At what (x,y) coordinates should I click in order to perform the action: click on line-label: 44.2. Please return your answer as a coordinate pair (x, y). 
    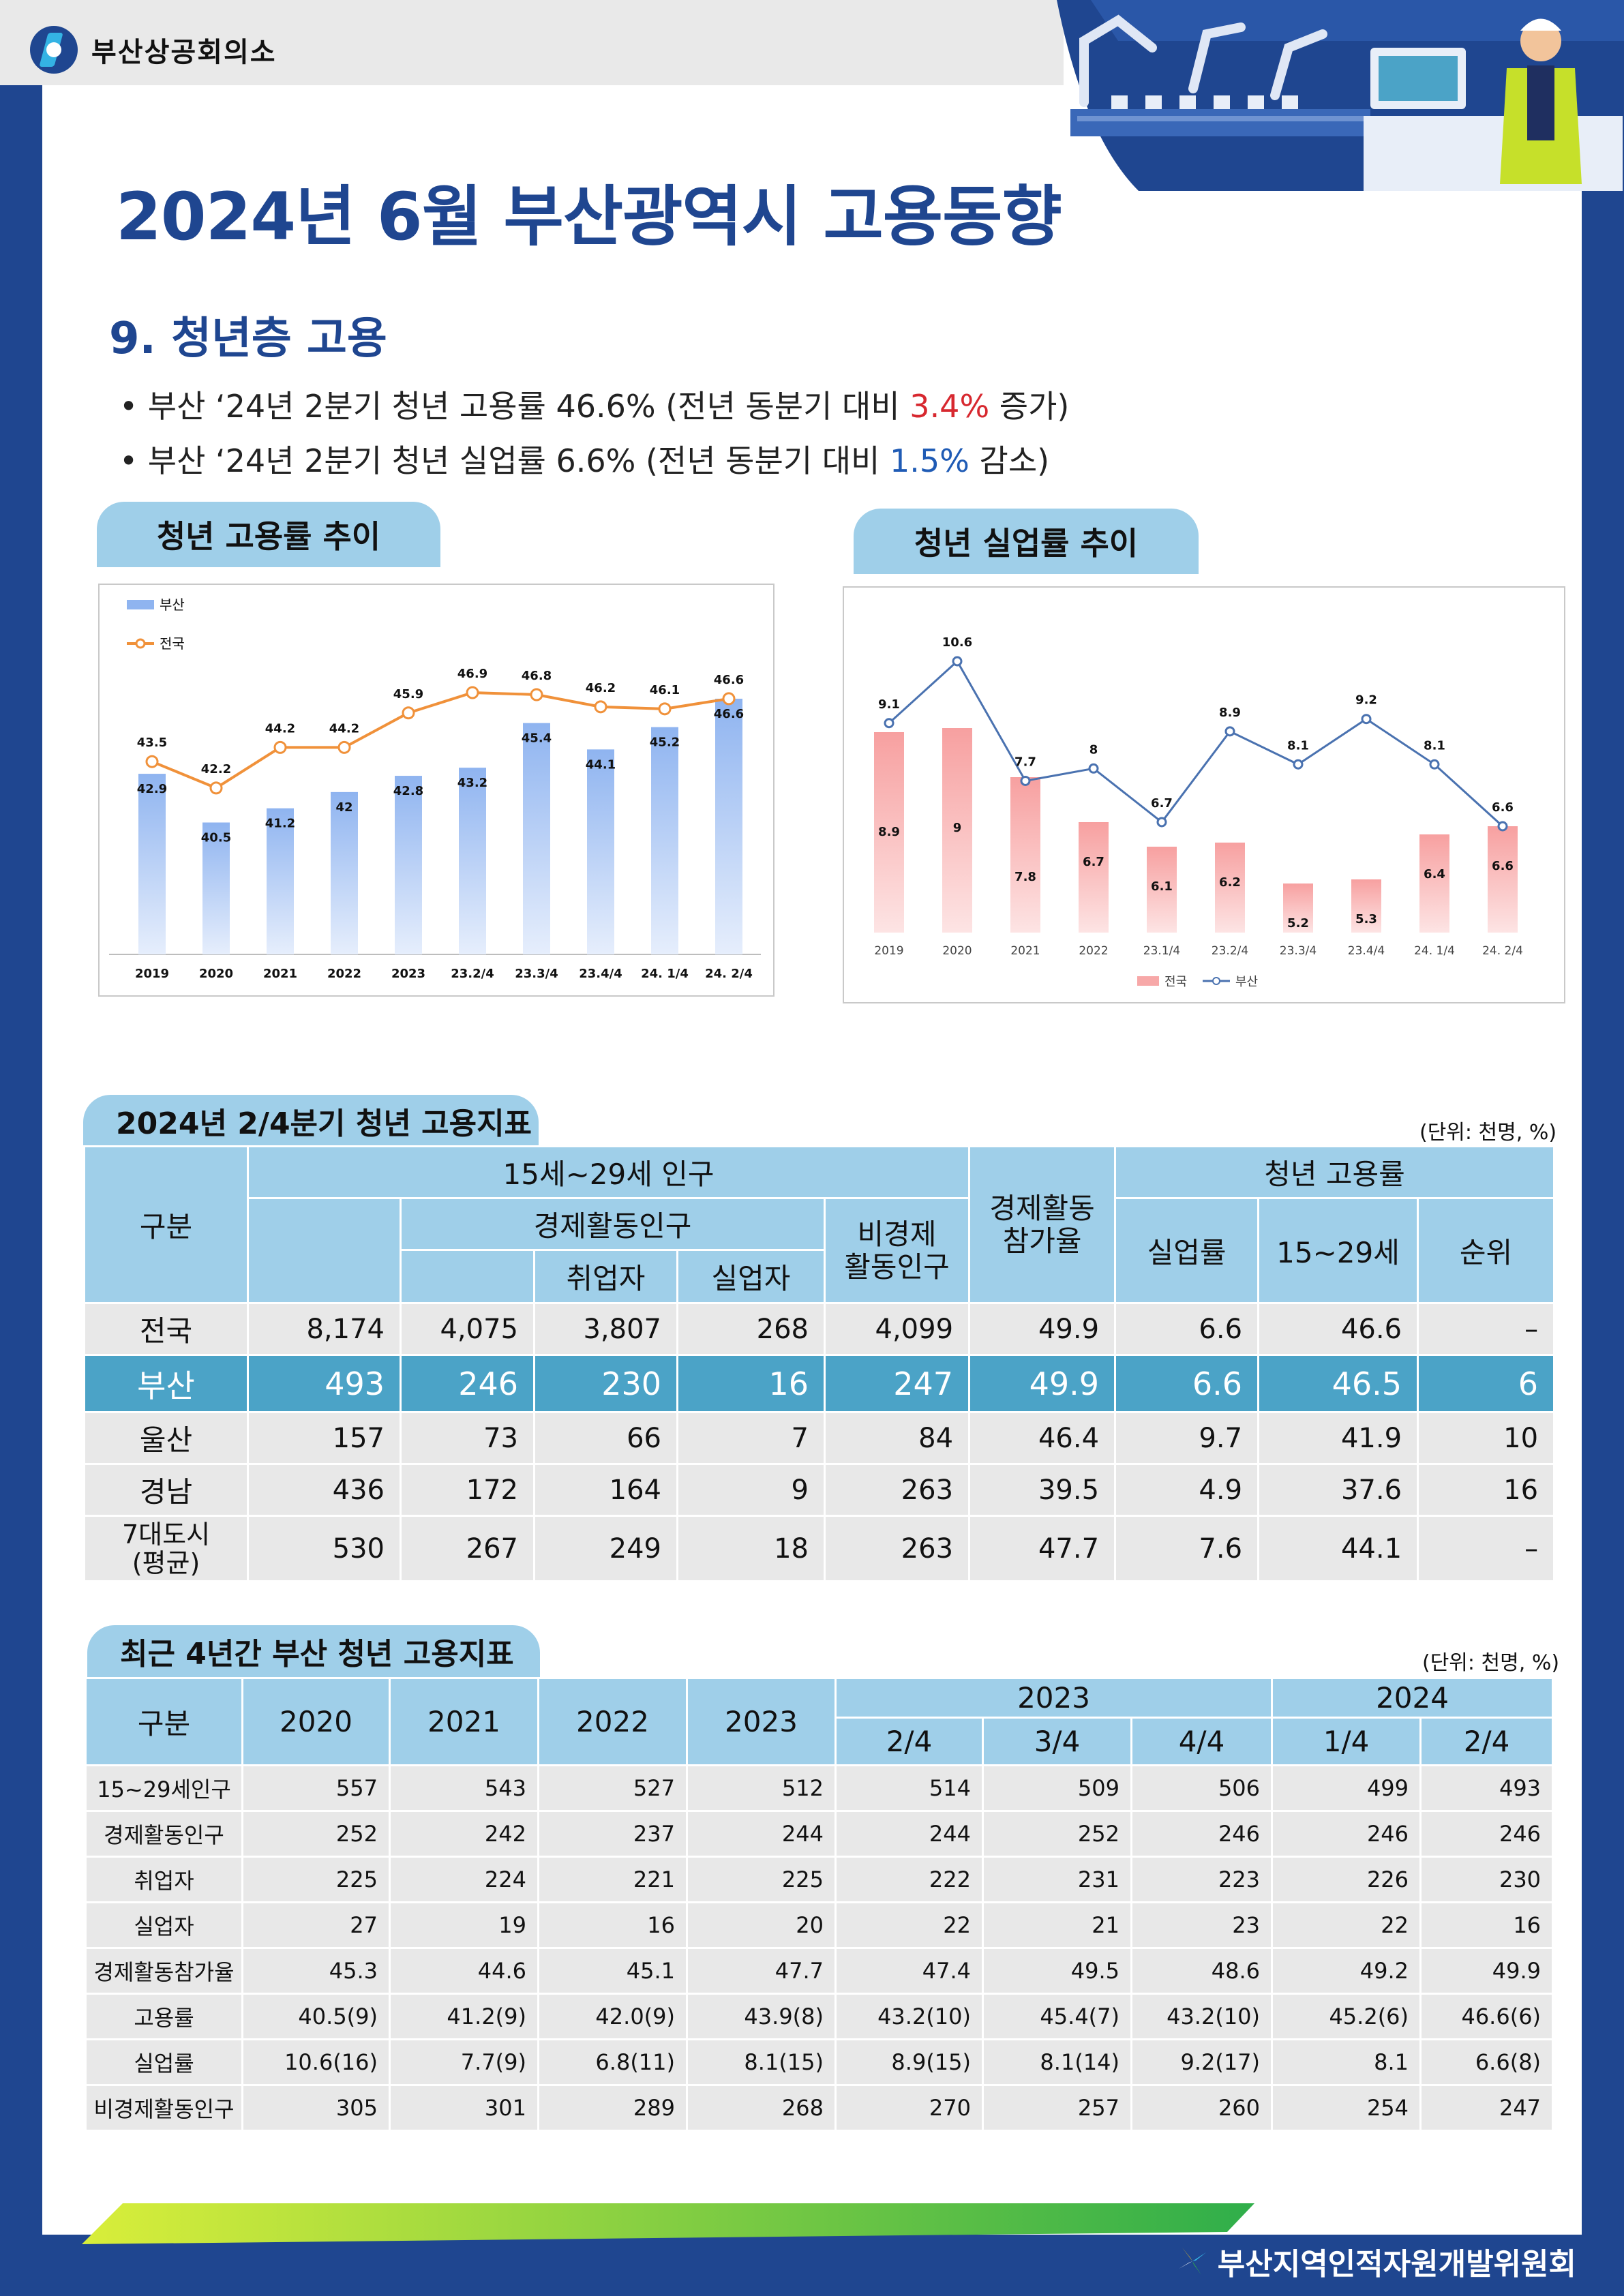
    Looking at the image, I should click on (344, 728).